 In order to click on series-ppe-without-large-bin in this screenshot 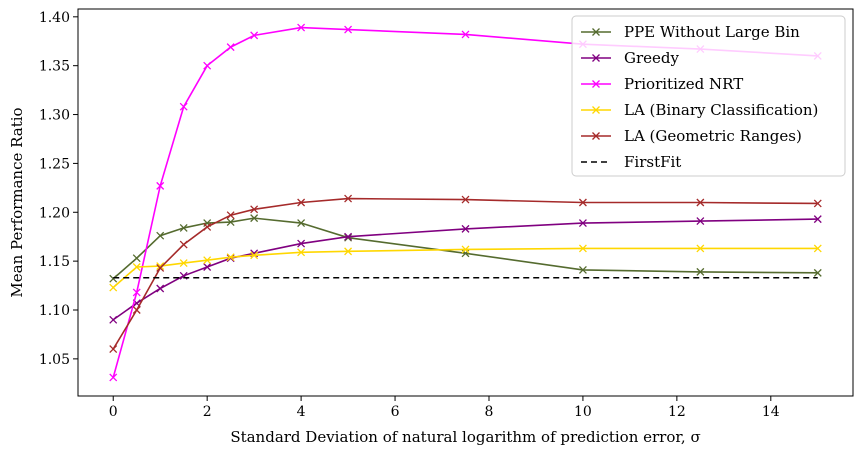, I will do `click(465, 248)`.